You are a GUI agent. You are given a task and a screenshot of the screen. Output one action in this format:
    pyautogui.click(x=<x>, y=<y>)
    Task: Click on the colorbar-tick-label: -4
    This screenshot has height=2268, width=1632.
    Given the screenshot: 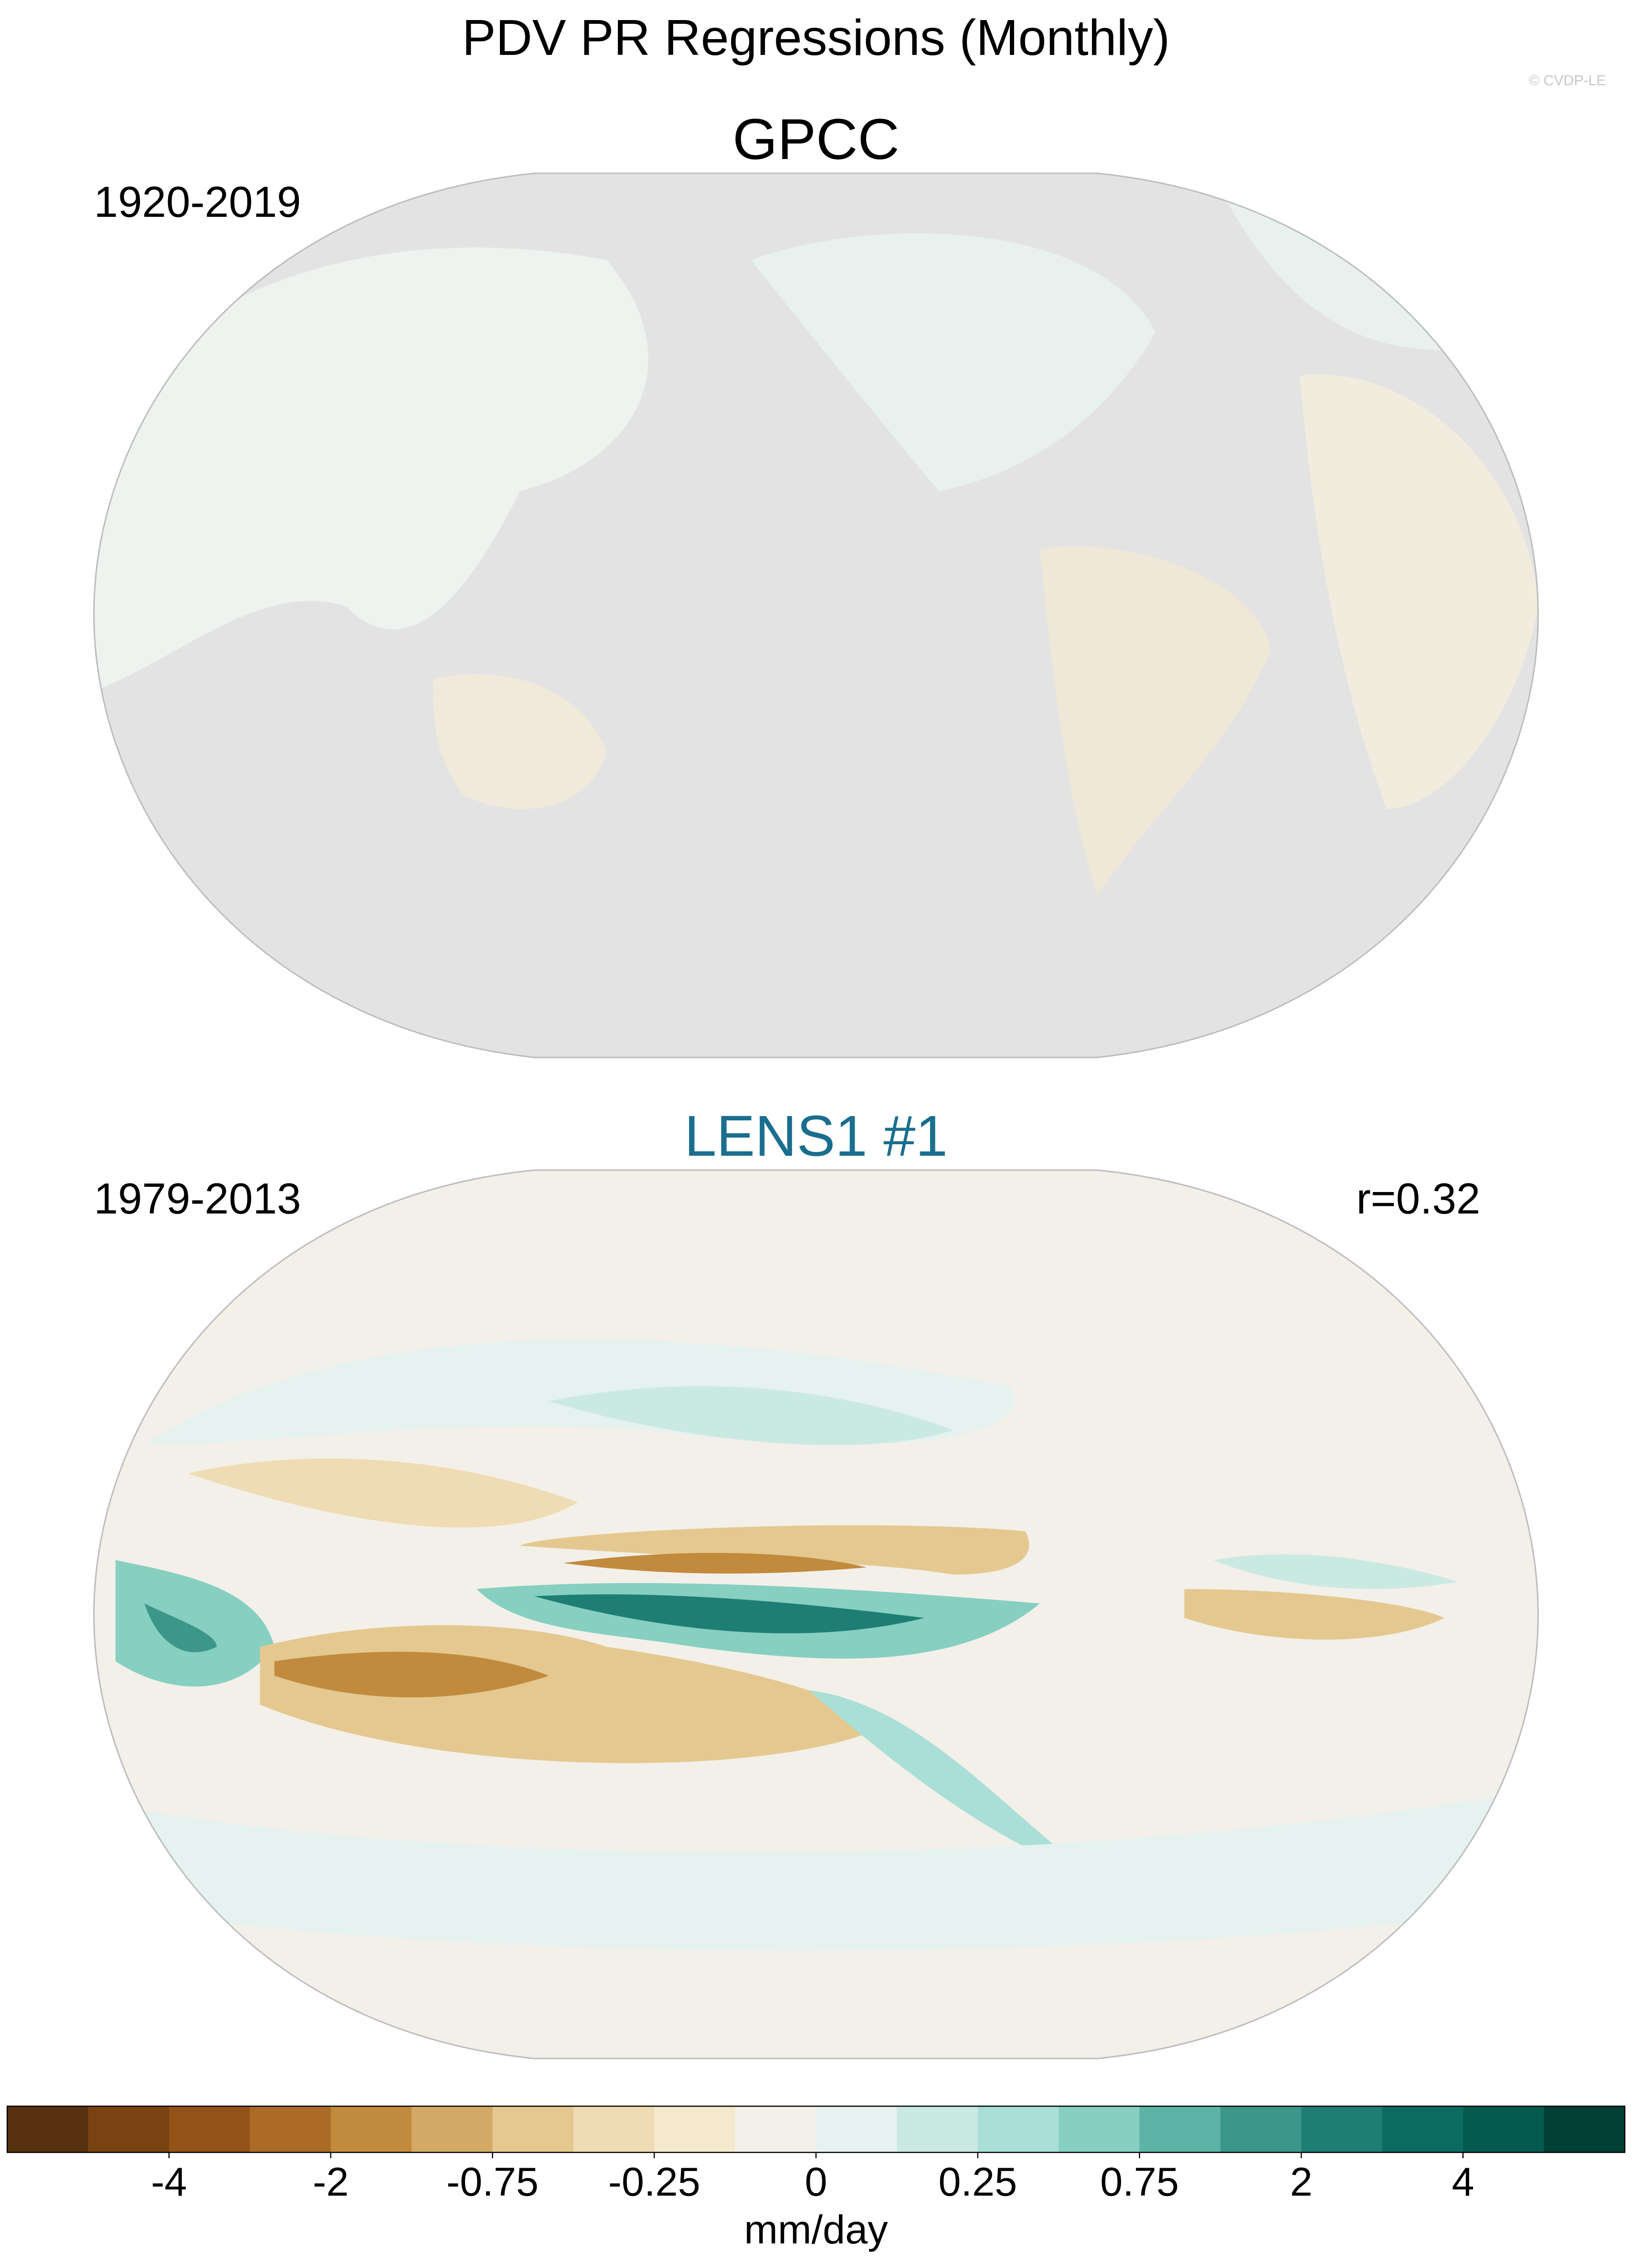 What is the action you would take?
    pyautogui.click(x=169, y=2181)
    